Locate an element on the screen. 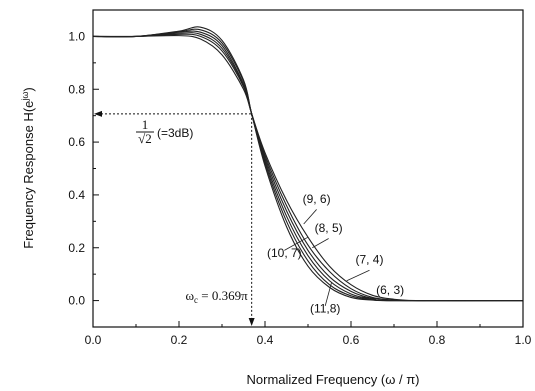 This screenshot has height=391, width=535. y-axis-title: Frequency Response H(ejω) is located at coordinates (28, 168).